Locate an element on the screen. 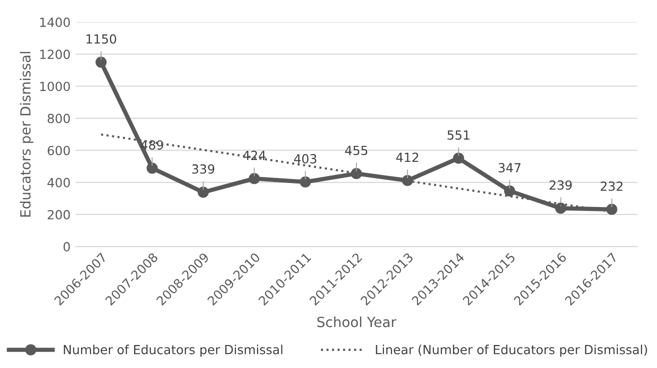  y-tick-label: 600 is located at coordinates (59, 151).